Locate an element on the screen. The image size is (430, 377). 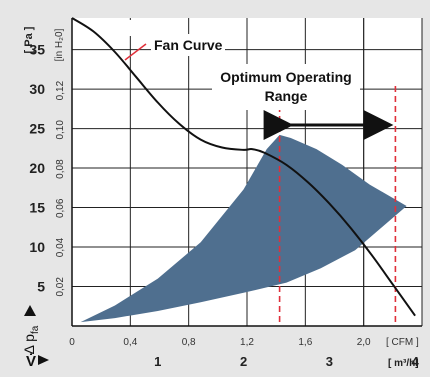
y-axis-pa-tick-label: 10 is located at coordinates (37, 247).